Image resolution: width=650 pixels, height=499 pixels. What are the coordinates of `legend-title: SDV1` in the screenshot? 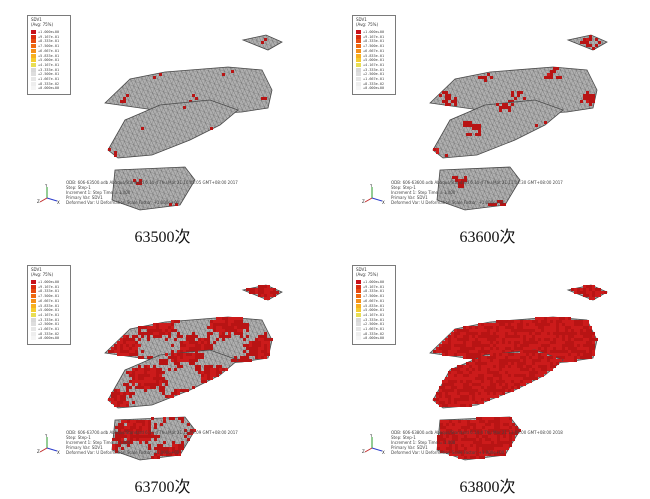 It's located at (36, 19).